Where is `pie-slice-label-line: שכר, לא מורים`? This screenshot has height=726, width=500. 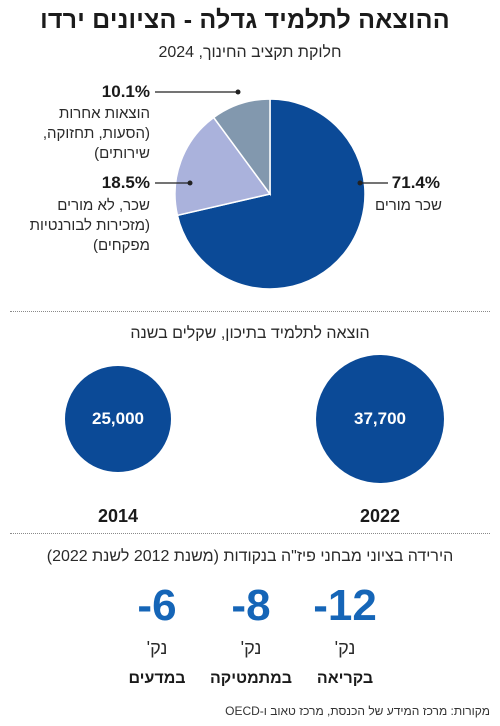 pie-slice-label-line: שכר, לא מורים is located at coordinates (103, 205).